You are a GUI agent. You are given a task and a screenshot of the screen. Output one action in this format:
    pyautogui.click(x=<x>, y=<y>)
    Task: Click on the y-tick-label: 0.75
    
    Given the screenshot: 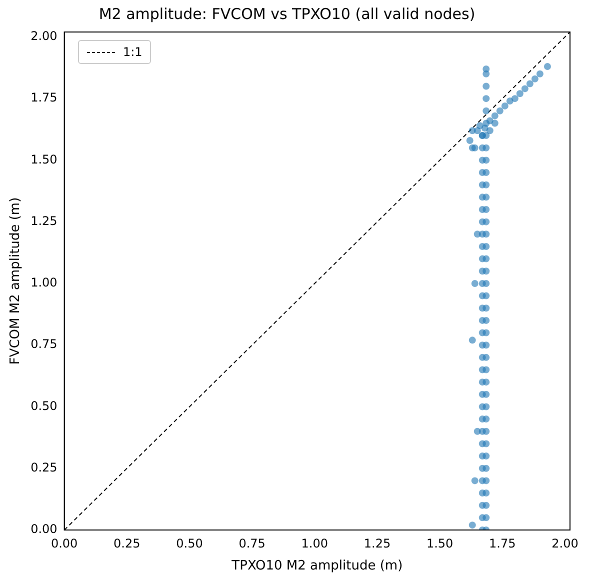 What is the action you would take?
    pyautogui.click(x=44, y=344)
    